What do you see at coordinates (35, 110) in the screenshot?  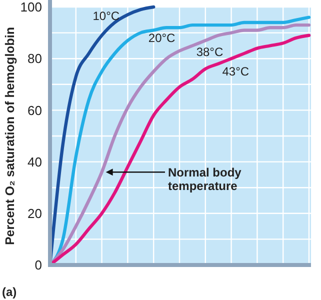 I see `y-tick-label: 60` at bounding box center [35, 110].